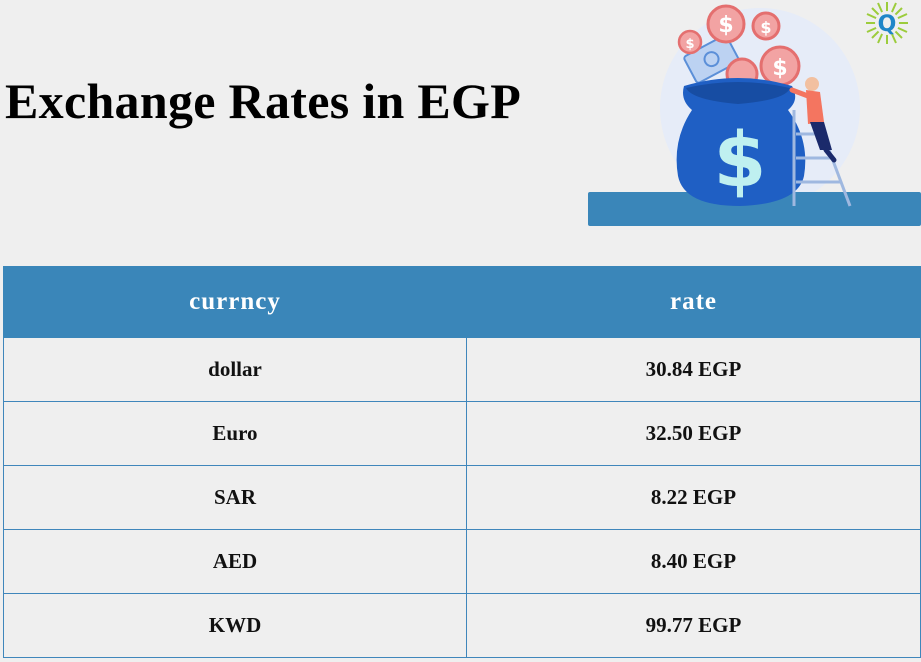 The width and height of the screenshot is (921, 662). Describe the element at coordinates (693, 497) in the screenshot. I see `rate-cell: 8.22 EGP` at that location.